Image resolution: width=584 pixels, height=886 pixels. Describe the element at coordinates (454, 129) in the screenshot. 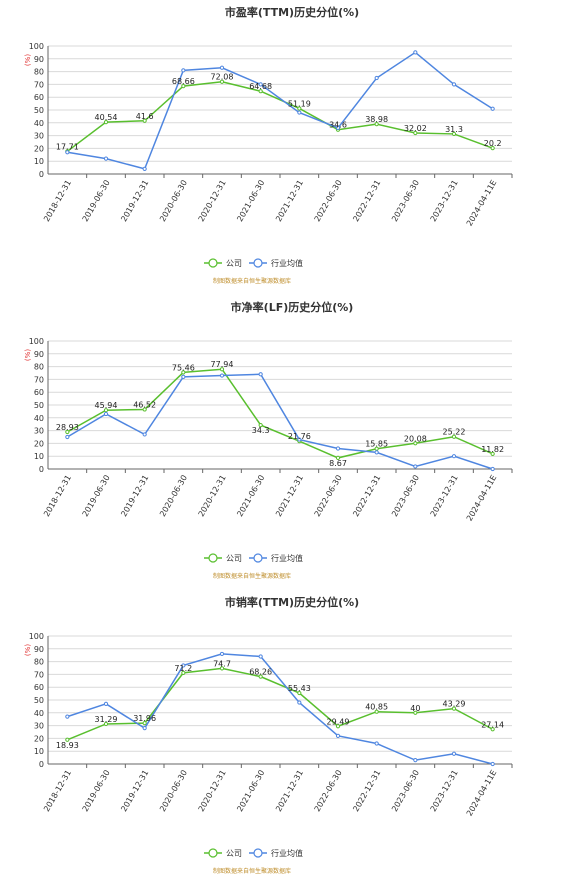

I see `company-data-label: 31.3` at that location.